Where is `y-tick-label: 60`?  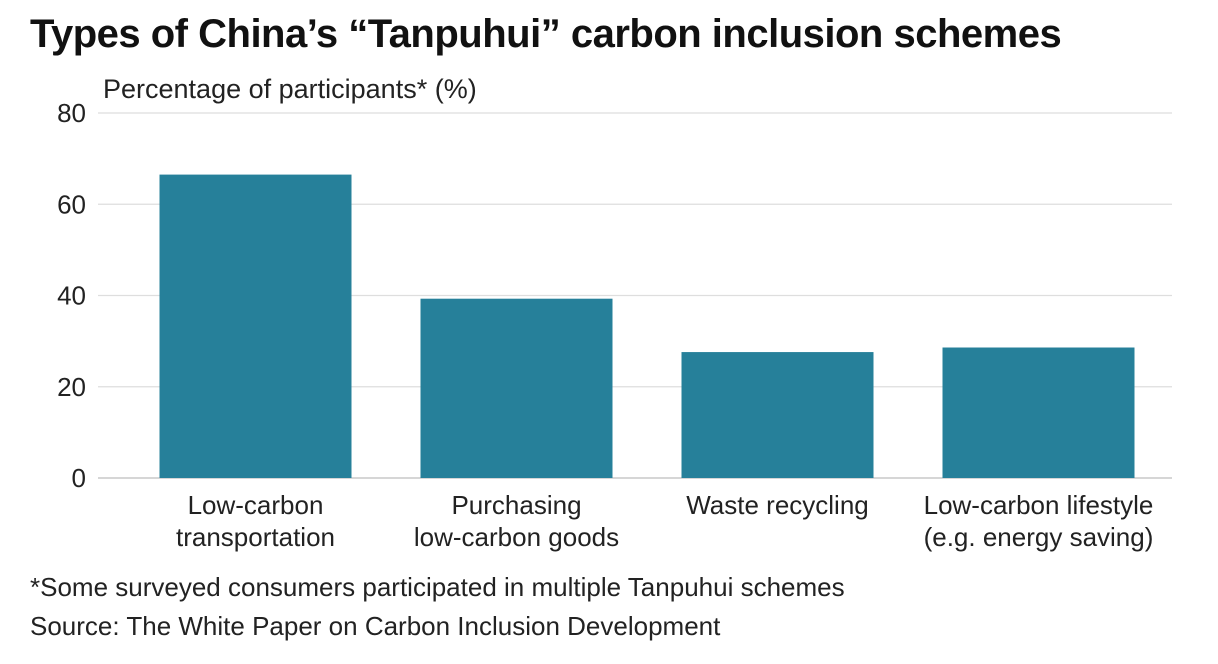
y-tick-label: 60 is located at coordinates (71, 204).